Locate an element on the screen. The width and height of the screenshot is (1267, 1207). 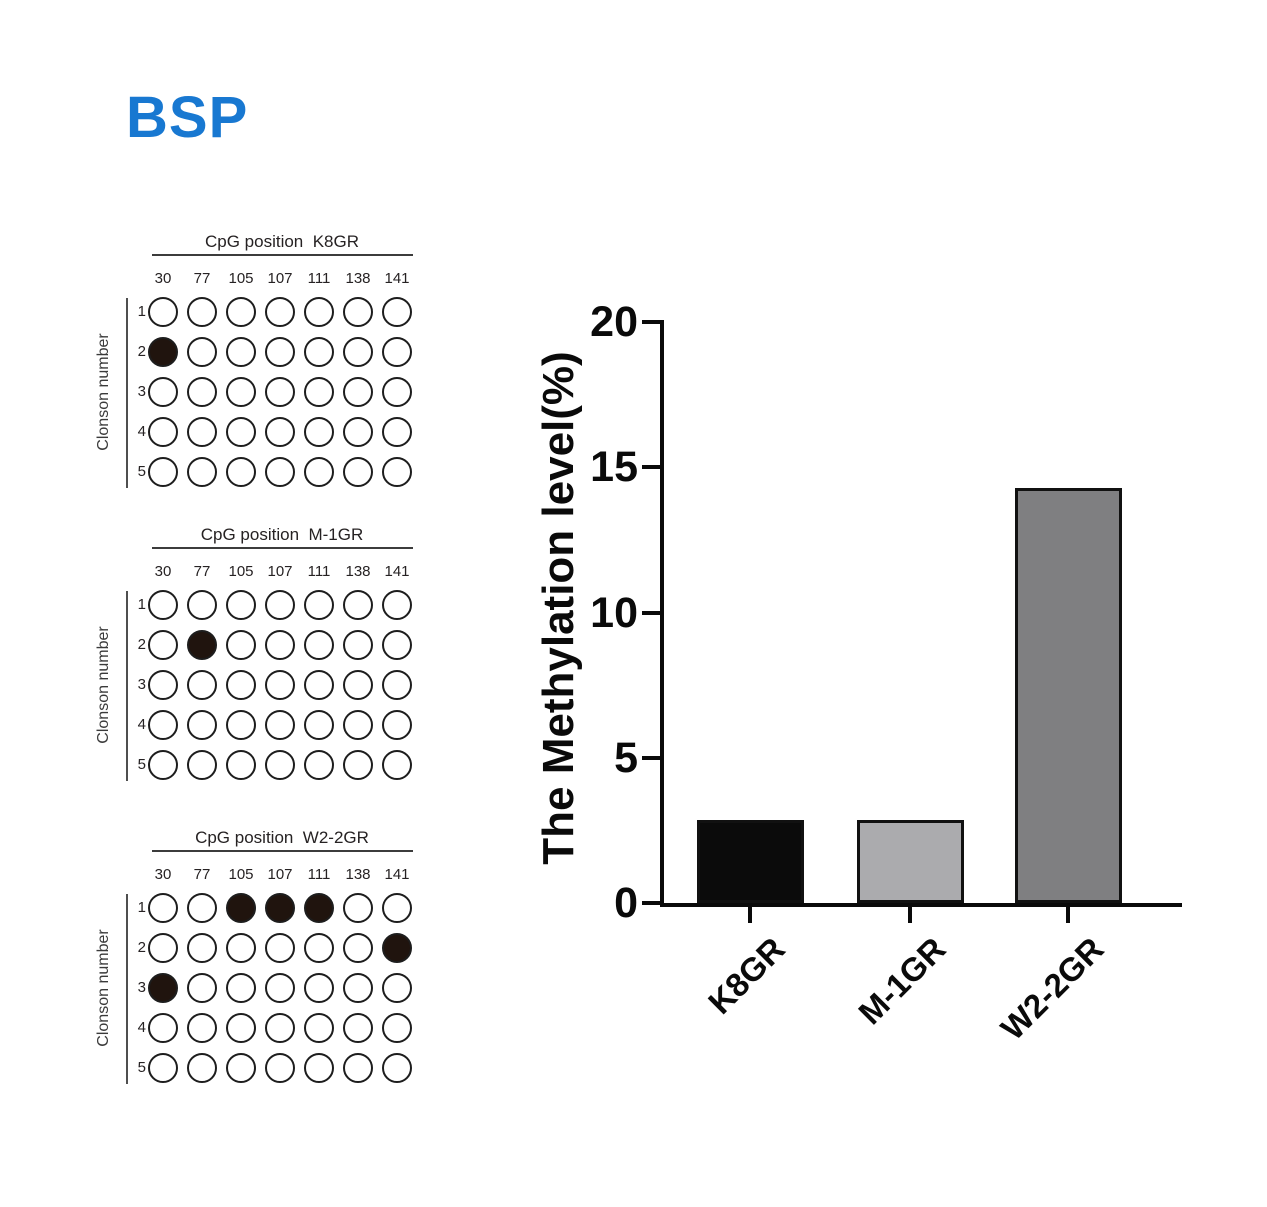
bar-k8gr is located at coordinates (750, 861).